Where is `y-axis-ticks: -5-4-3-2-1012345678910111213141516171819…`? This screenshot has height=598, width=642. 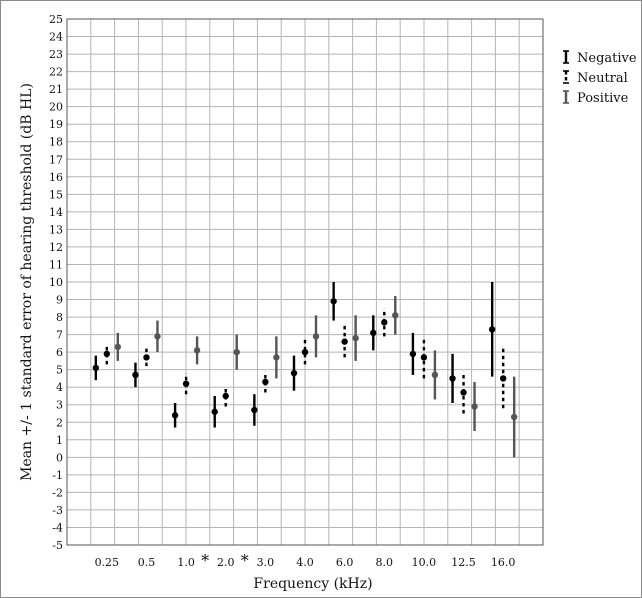
y-axis-ticks: -5-4-3-2-1012345678910111213141516171819… is located at coordinates (56, 282).